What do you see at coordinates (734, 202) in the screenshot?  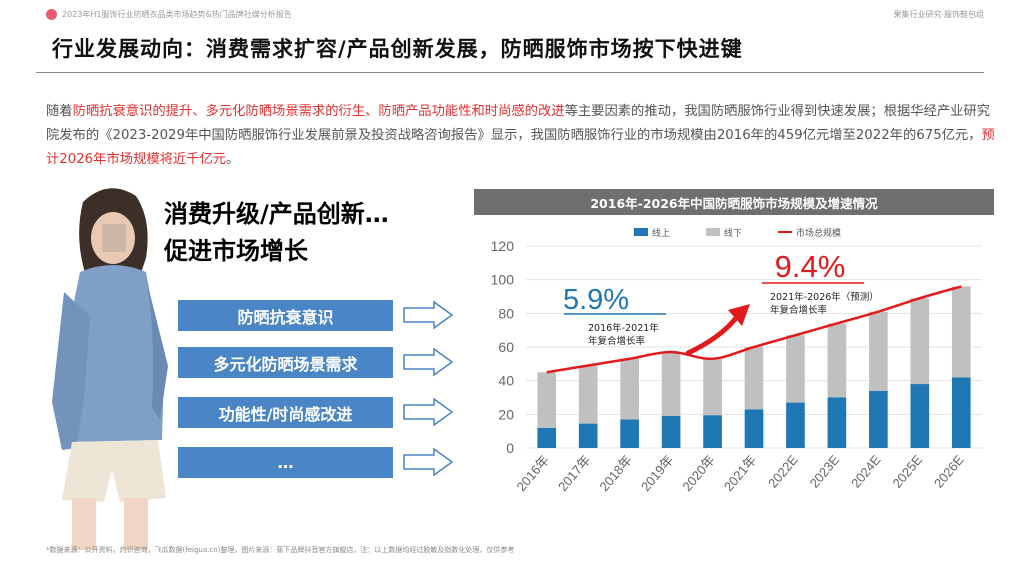 I see `chart-title: 2016年-2026年中国防晒服饰市场规模及增速情况` at bounding box center [734, 202].